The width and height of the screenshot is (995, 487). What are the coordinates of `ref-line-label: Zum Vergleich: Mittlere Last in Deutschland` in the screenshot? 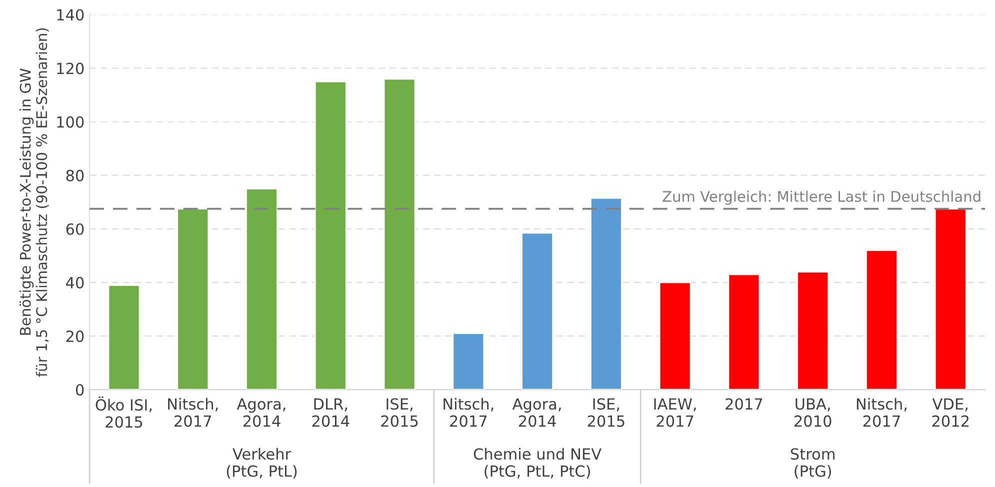 It's located at (821, 197).